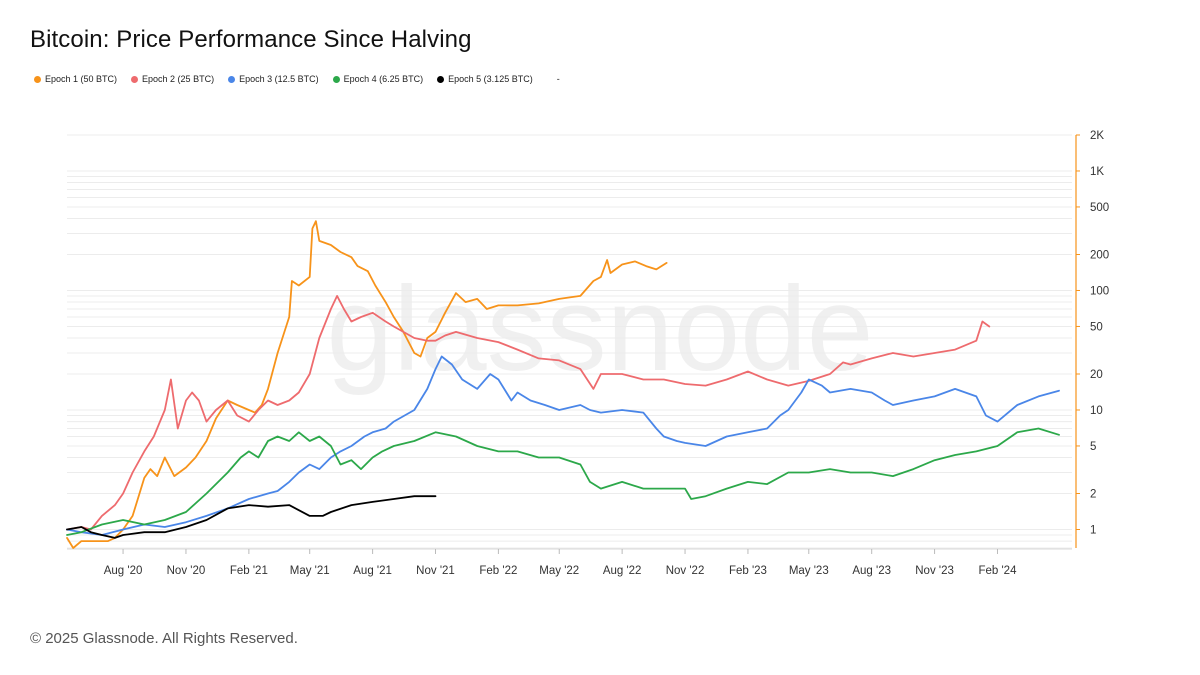 The height and width of the screenshot is (675, 1200). What do you see at coordinates (1099, 291) in the screenshot?
I see `y-tick-label: 100` at bounding box center [1099, 291].